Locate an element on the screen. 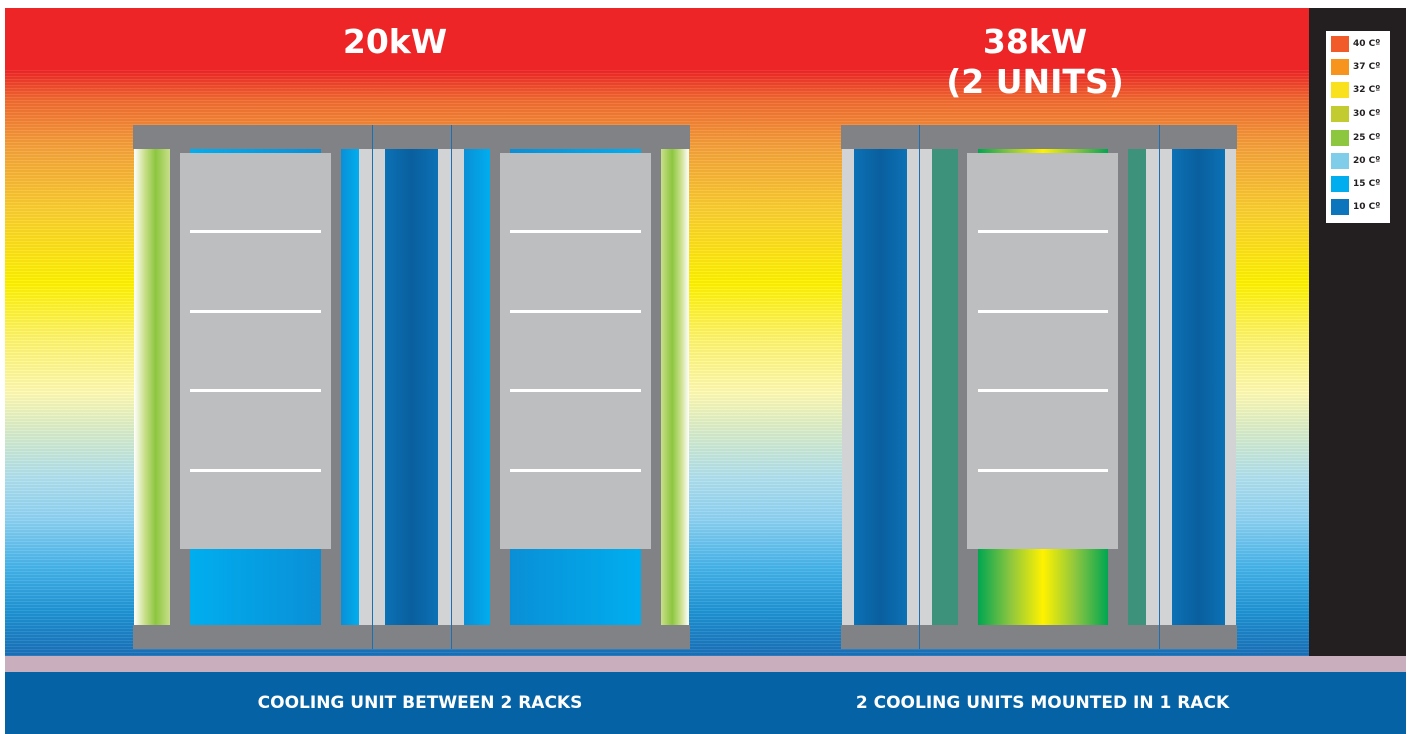 The image size is (1415, 734). legend-label-20: 20 Cº is located at coordinates (1367, 161).